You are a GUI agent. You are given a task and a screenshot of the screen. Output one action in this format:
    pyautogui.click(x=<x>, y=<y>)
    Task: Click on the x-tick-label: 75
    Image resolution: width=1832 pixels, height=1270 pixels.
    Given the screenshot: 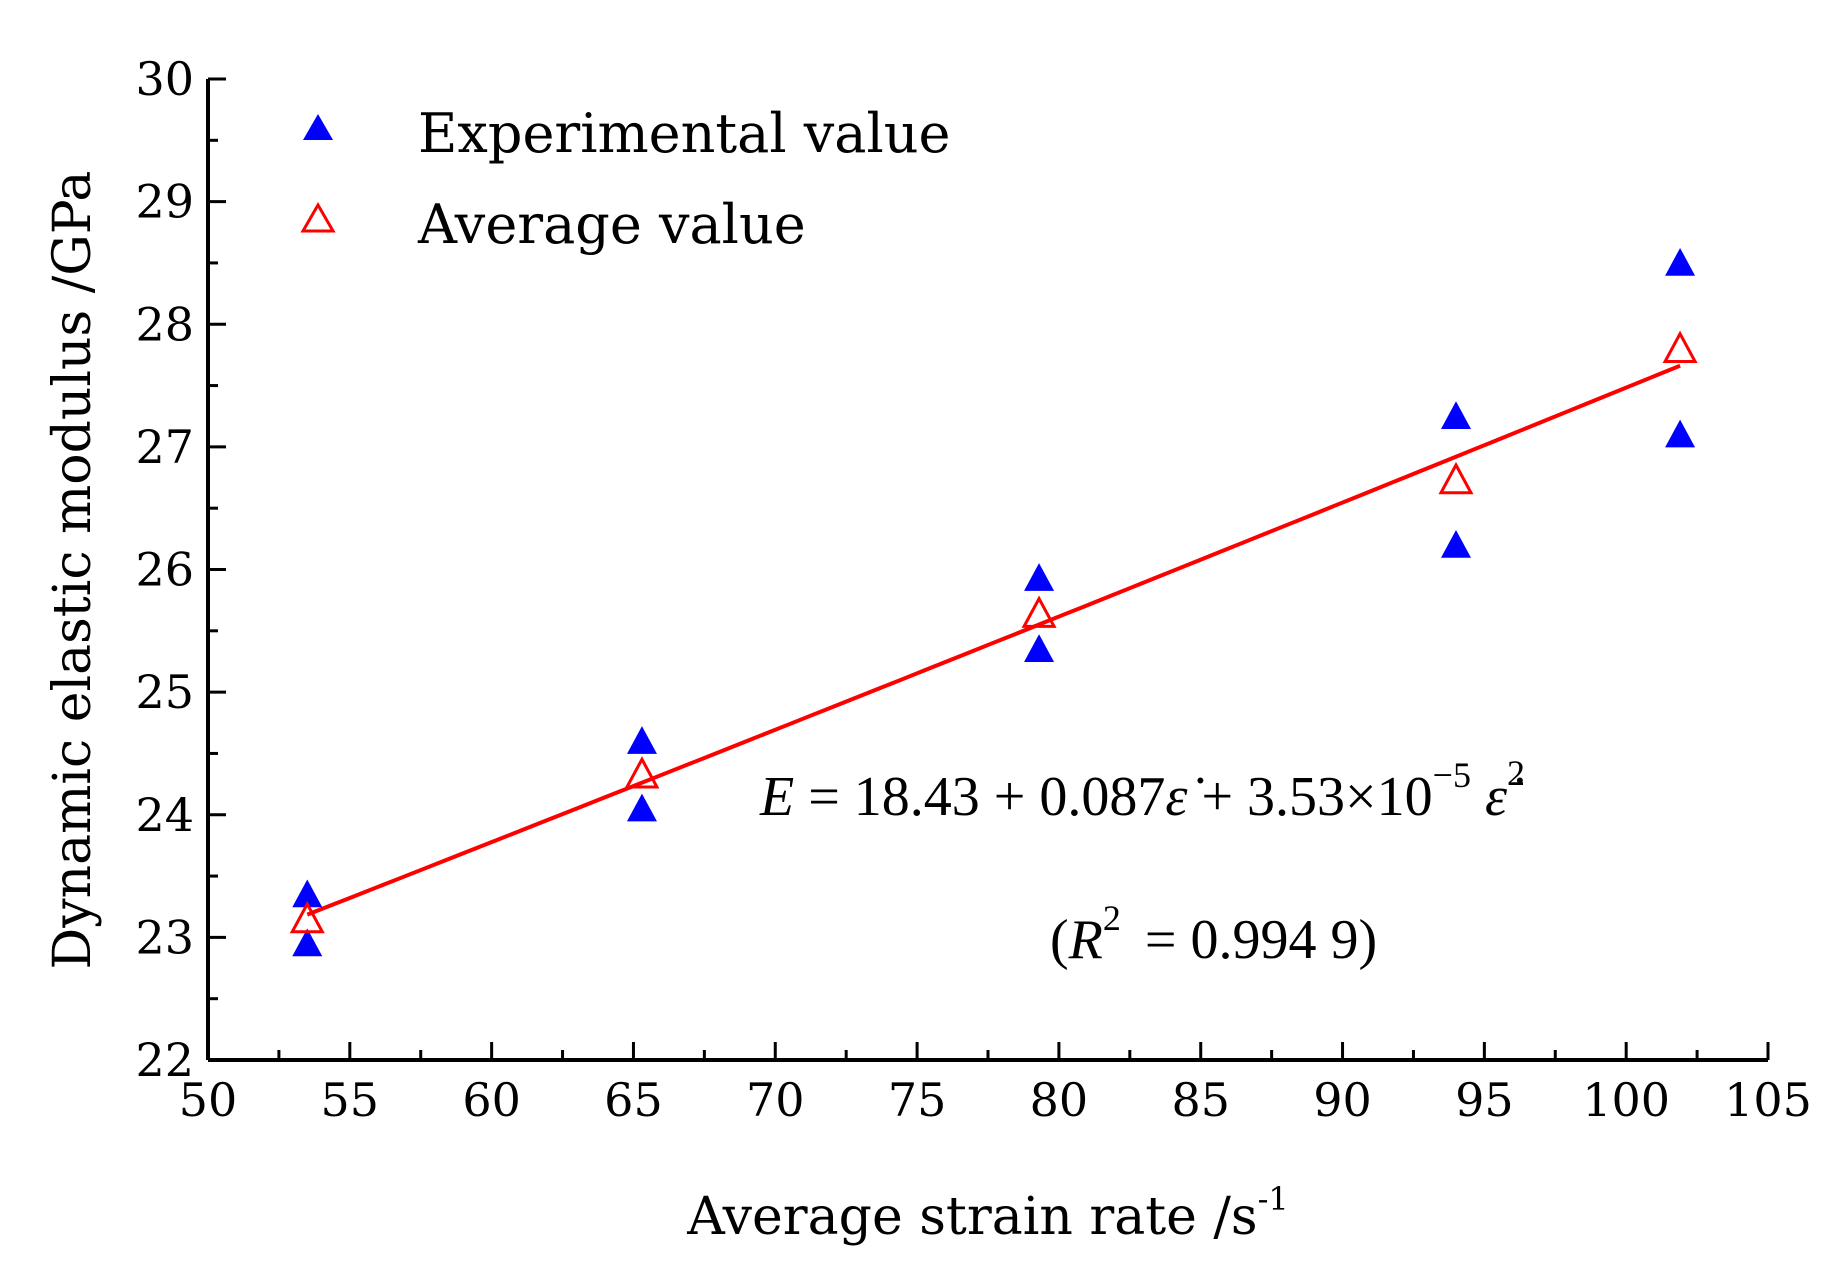 What is the action you would take?
    pyautogui.click(x=917, y=1100)
    